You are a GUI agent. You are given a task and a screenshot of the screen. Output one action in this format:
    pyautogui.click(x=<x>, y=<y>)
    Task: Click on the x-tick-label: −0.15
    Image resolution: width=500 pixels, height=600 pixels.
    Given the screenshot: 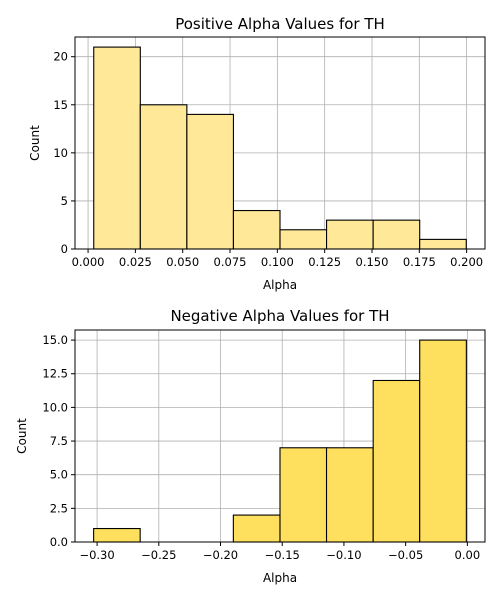 What is the action you would take?
    pyautogui.click(x=282, y=555)
    